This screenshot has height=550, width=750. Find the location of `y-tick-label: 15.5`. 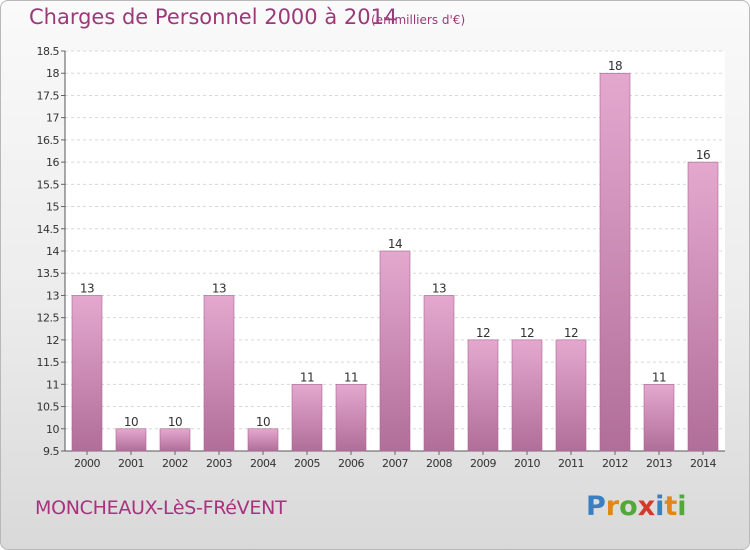

y-tick-label: 15.5 is located at coordinates (48, 184).